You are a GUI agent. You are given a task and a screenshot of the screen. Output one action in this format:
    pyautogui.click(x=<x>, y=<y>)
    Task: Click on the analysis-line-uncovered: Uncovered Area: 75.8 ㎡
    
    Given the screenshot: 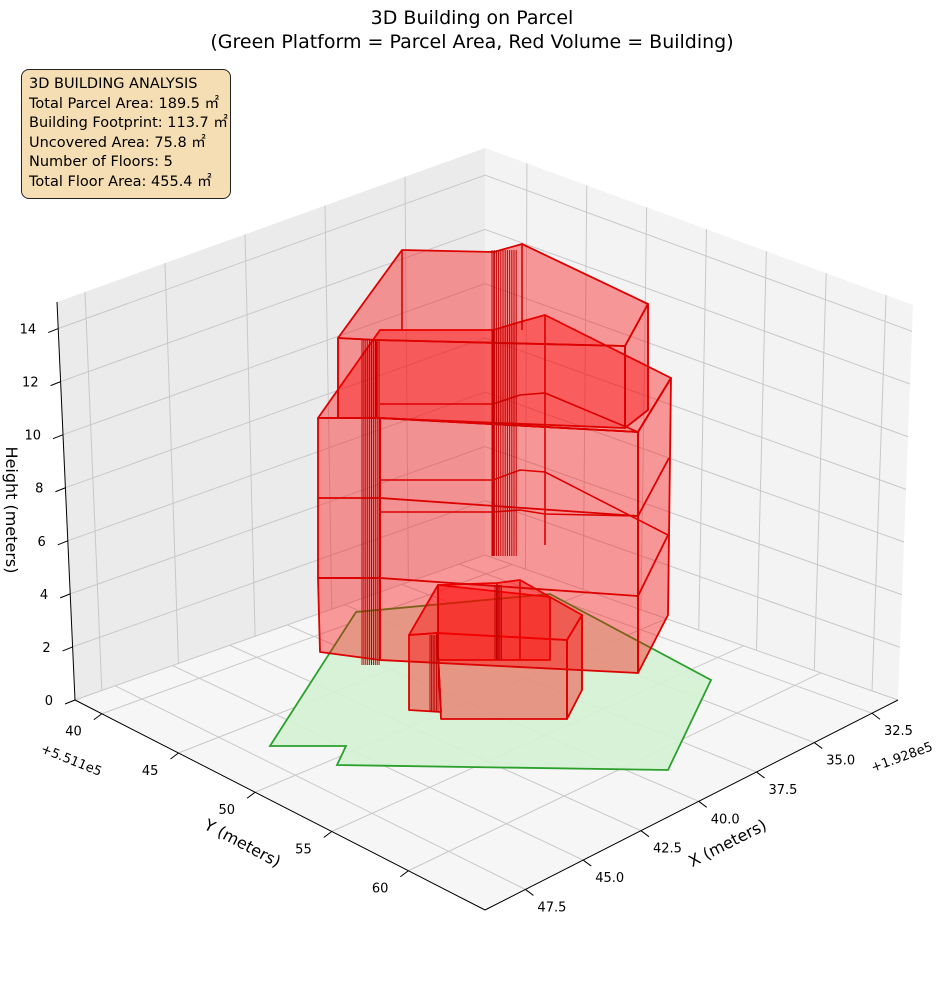 What is the action you would take?
    pyautogui.click(x=117, y=142)
    